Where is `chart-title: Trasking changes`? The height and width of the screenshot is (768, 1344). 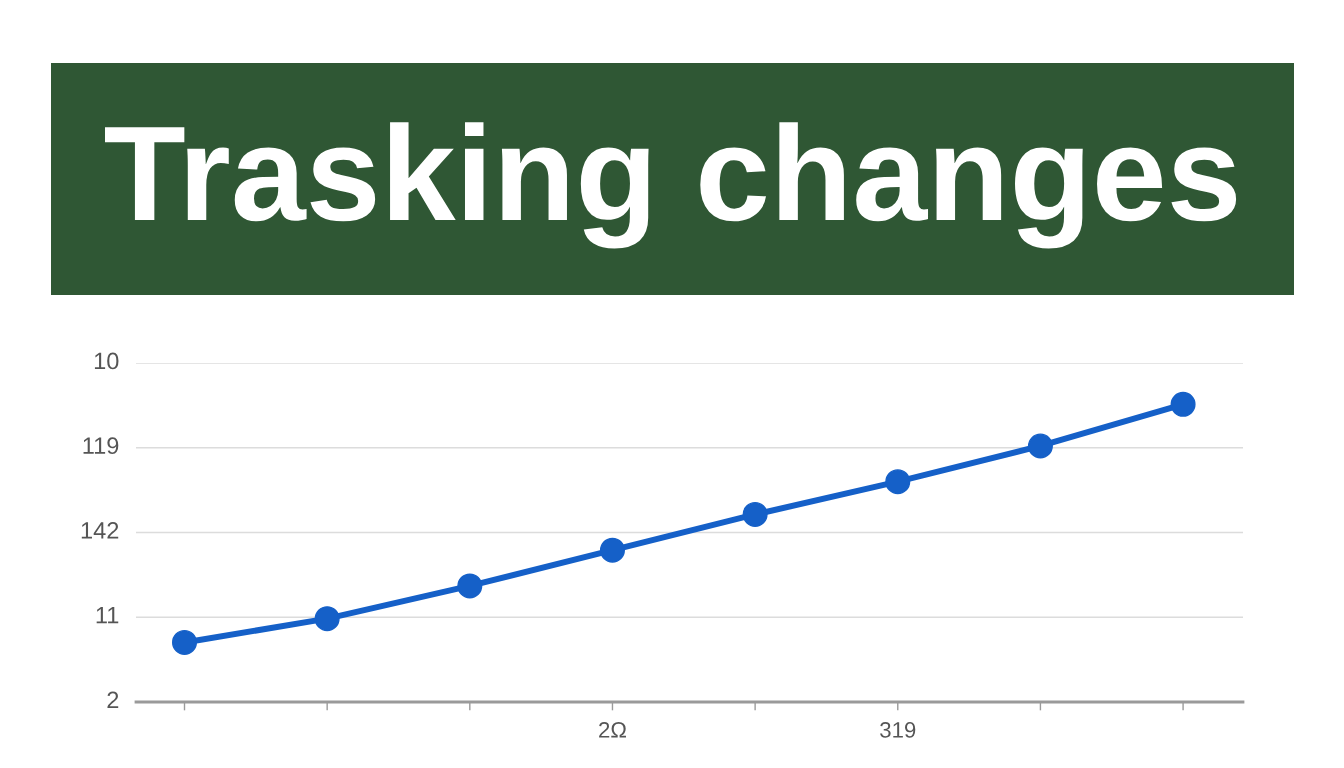
chart-title: Trasking changes is located at coordinates (671, 185).